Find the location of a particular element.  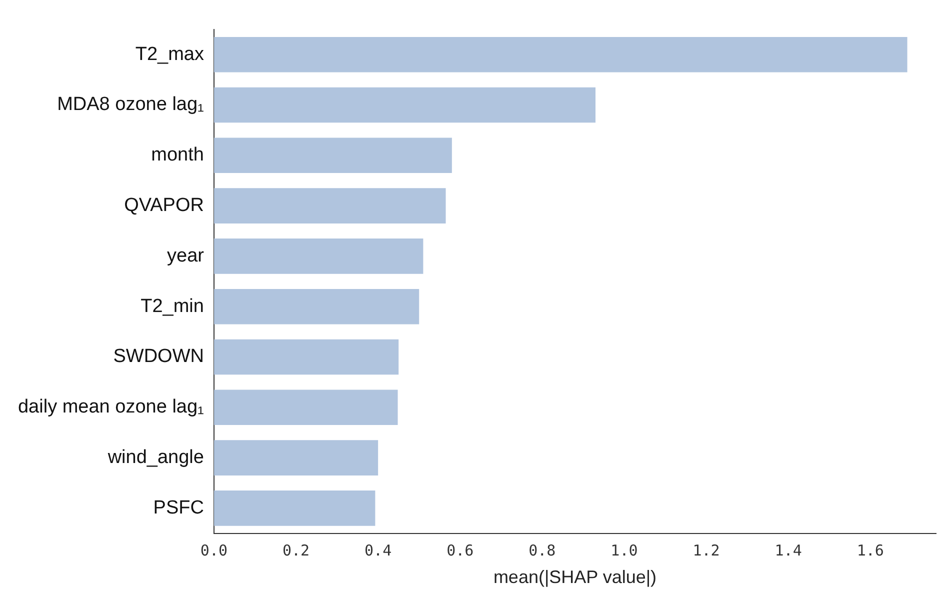

y-tick-label: daily mean ozone lag₁ is located at coordinates (111, 407).